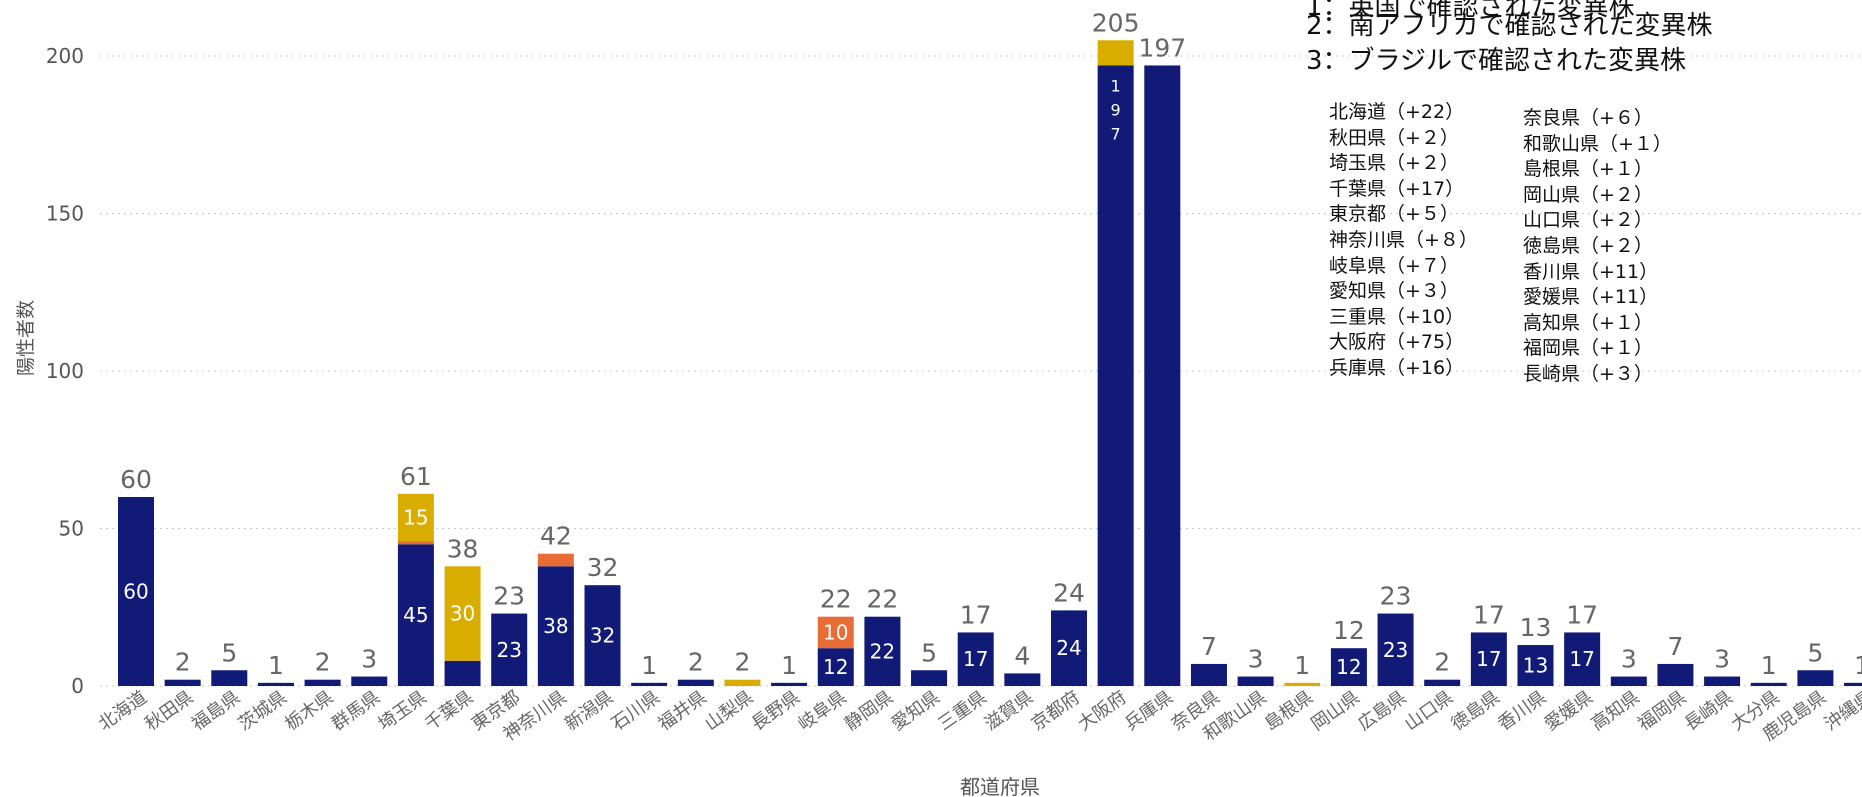  What do you see at coordinates (1009, 711) in the screenshot?
I see `x-tick-label: 滋賀県` at bounding box center [1009, 711].